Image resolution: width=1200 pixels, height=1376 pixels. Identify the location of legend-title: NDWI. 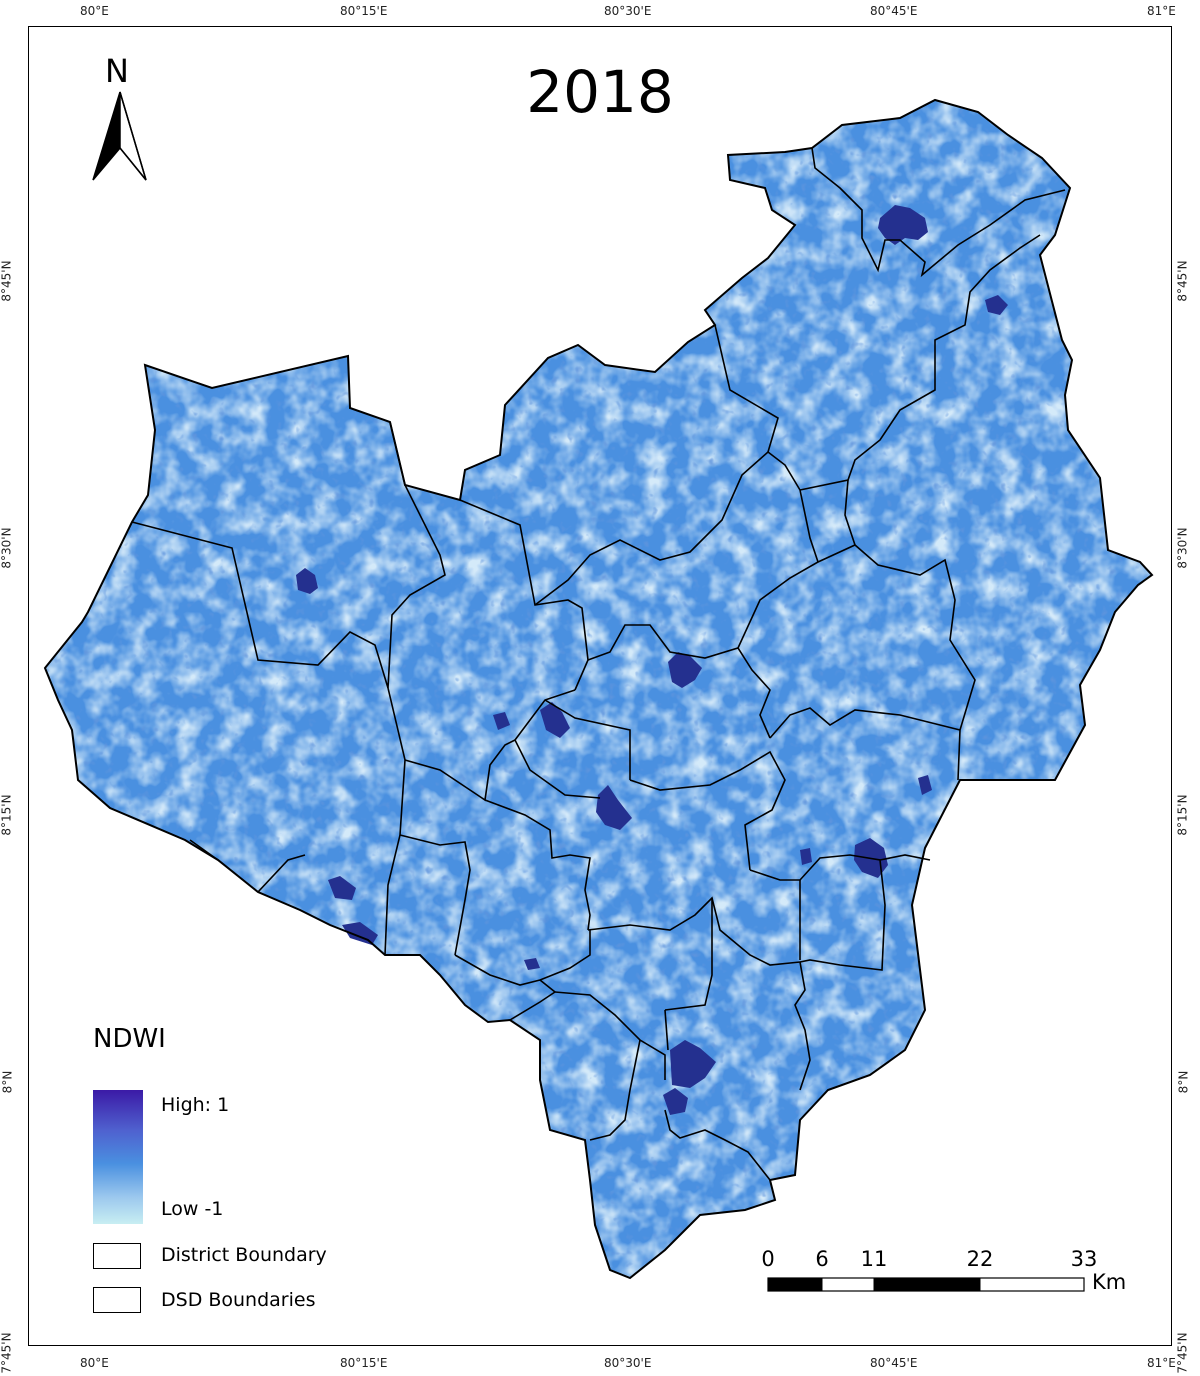
(129, 1039).